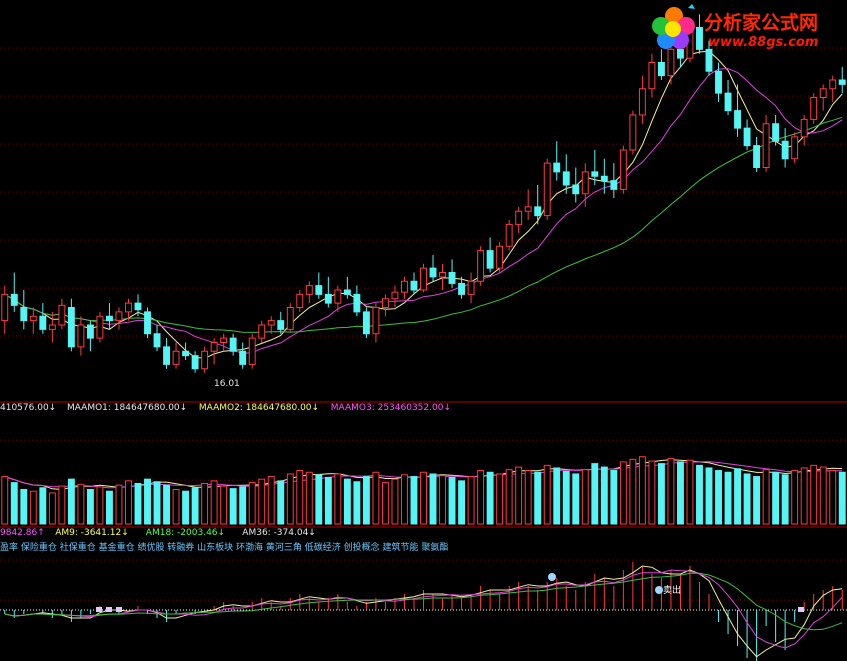  What do you see at coordinates (92, 533) in the screenshot?
I see `indicator-header-item: AM9: -3641.12↓` at bounding box center [92, 533].